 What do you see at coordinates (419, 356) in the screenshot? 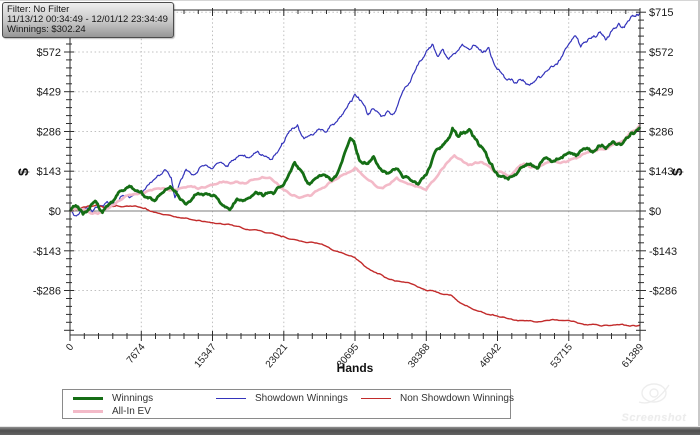
I see `svg-text: 38368` at bounding box center [419, 356].